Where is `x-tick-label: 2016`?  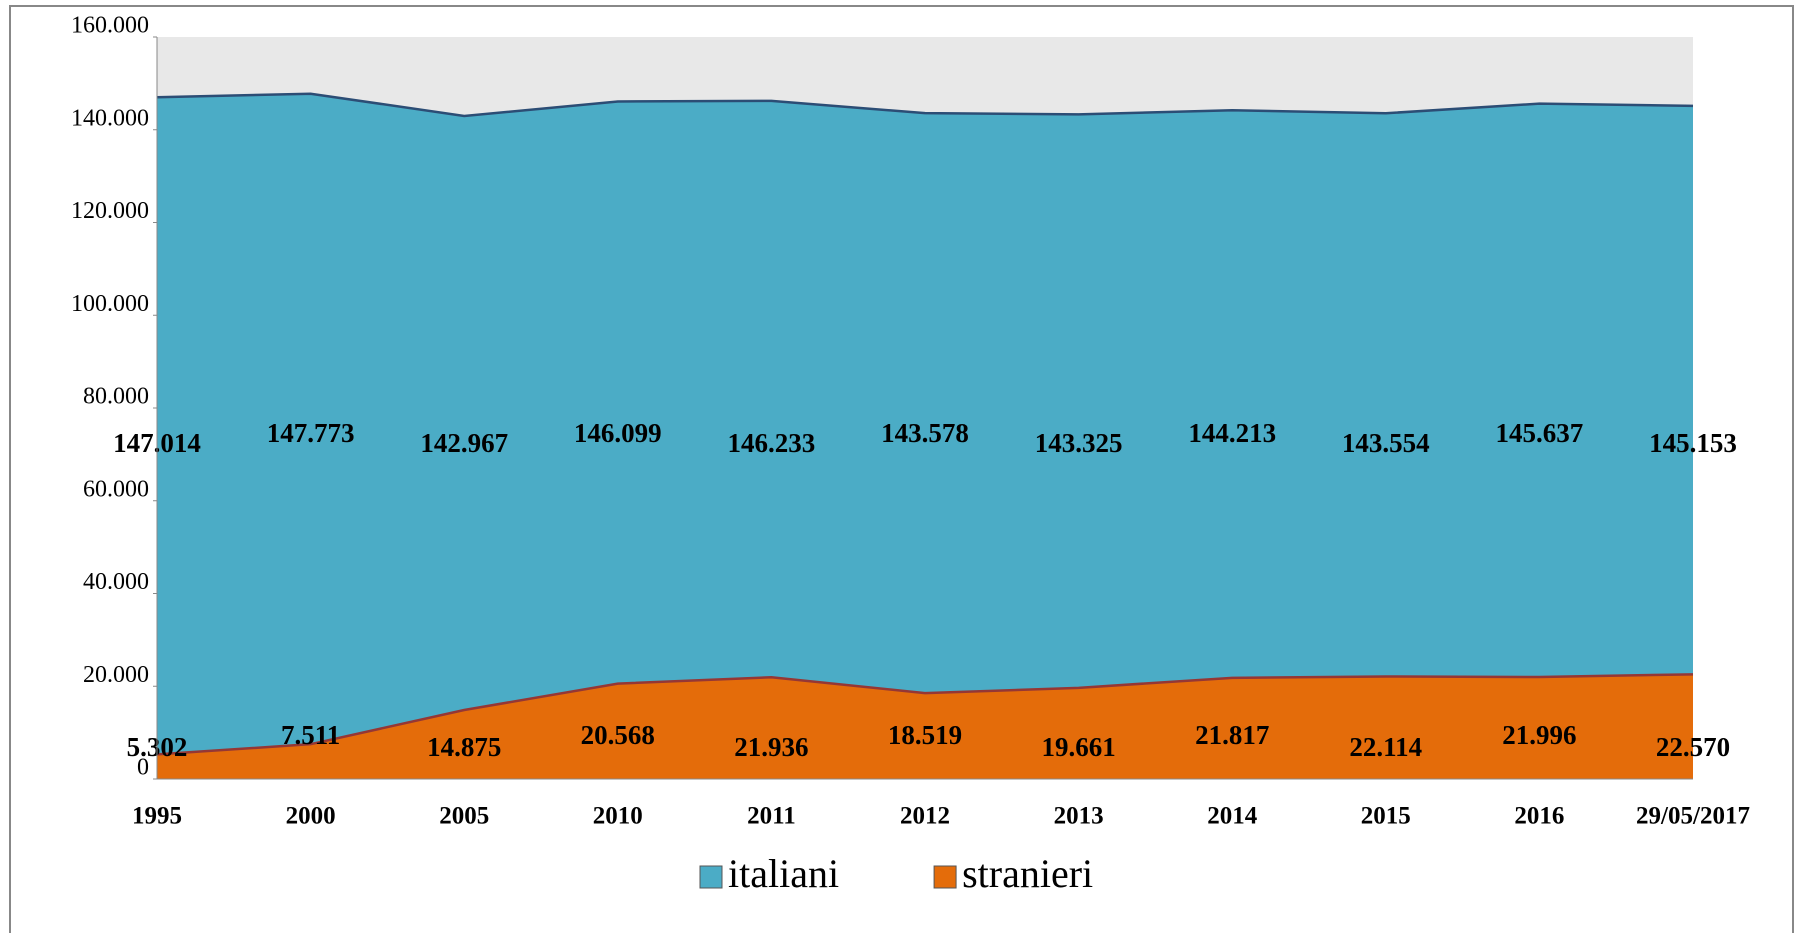 x-tick-label: 2016 is located at coordinates (1539, 816).